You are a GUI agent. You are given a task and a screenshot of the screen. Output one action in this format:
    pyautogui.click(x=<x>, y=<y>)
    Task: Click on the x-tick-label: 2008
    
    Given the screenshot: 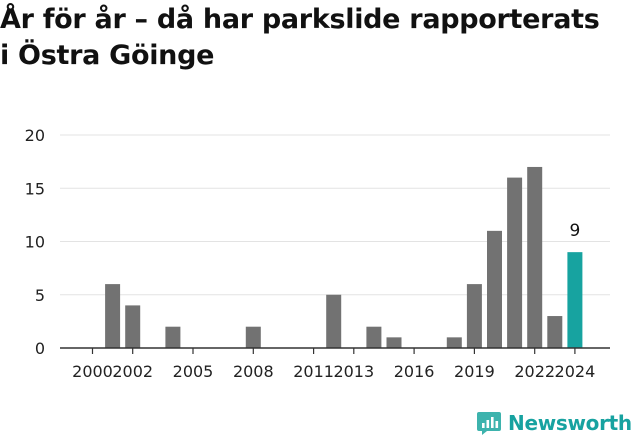 What is the action you would take?
    pyautogui.click(x=253, y=371)
    